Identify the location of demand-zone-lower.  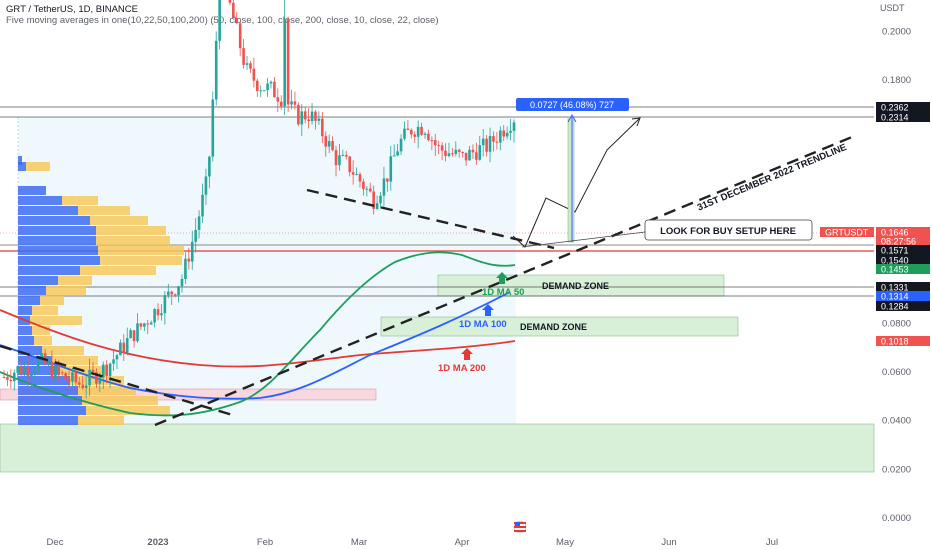
(559, 326).